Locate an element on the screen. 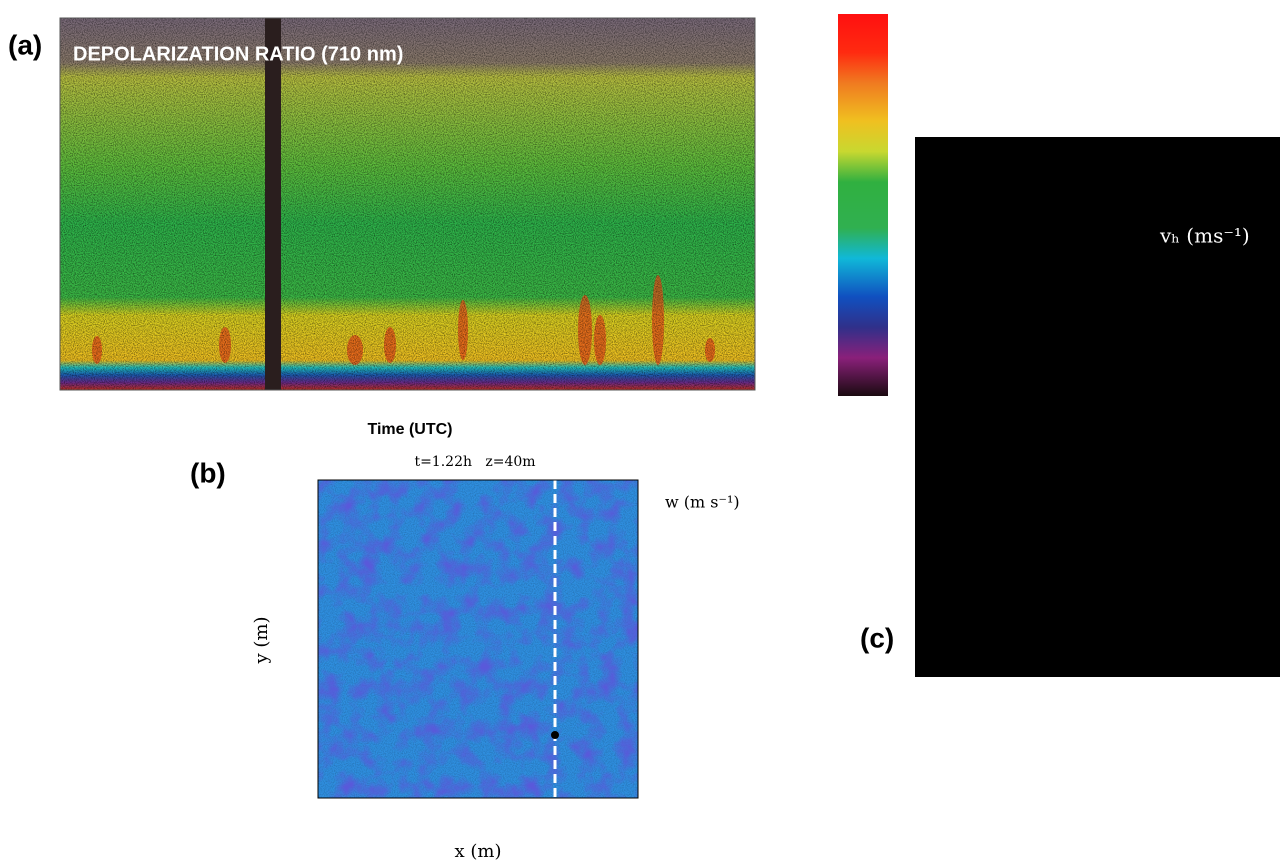 The image size is (1280, 866). panel-label: (b) is located at coordinates (208, 472).